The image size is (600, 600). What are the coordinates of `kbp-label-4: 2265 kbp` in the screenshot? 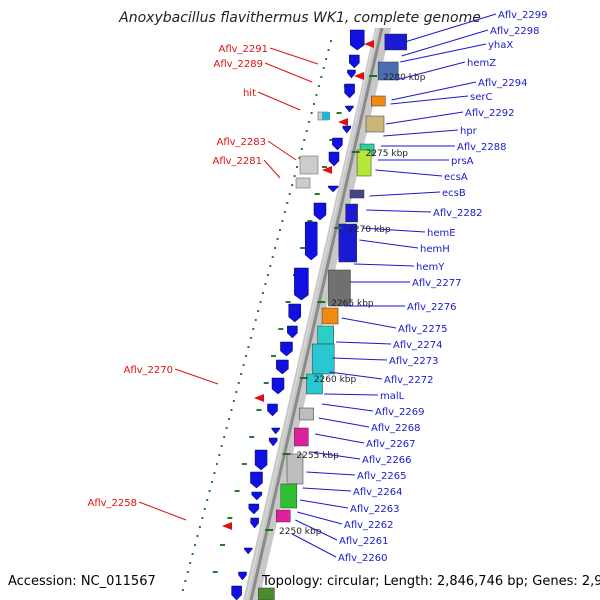 It's located at (352, 304).